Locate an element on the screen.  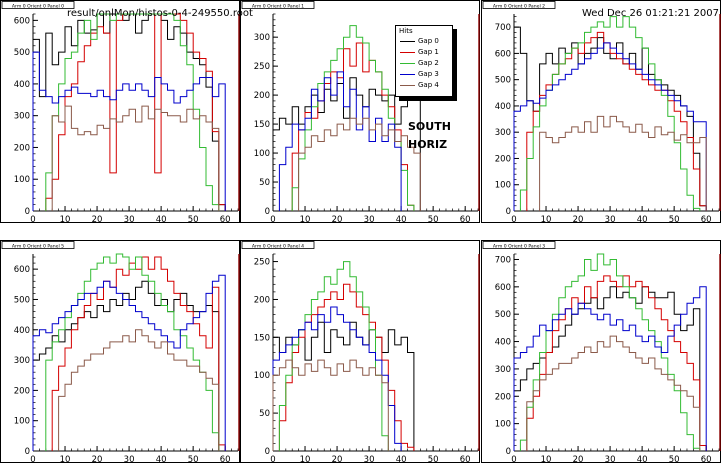
panel-title: Arm 0 Orient 0 Panel 1 is located at coordinates (278, 6).